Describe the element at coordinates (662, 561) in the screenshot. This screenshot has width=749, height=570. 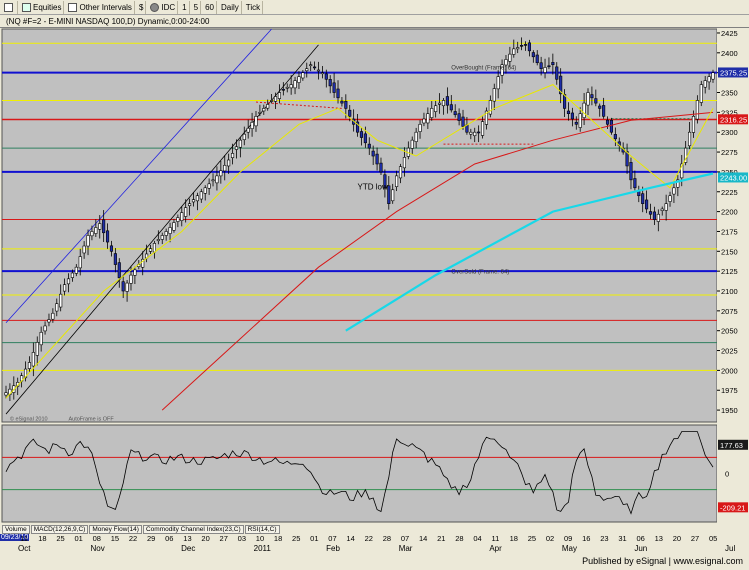
I see `footer-credit: Published by eSignal | www.esignal.com` at that location.